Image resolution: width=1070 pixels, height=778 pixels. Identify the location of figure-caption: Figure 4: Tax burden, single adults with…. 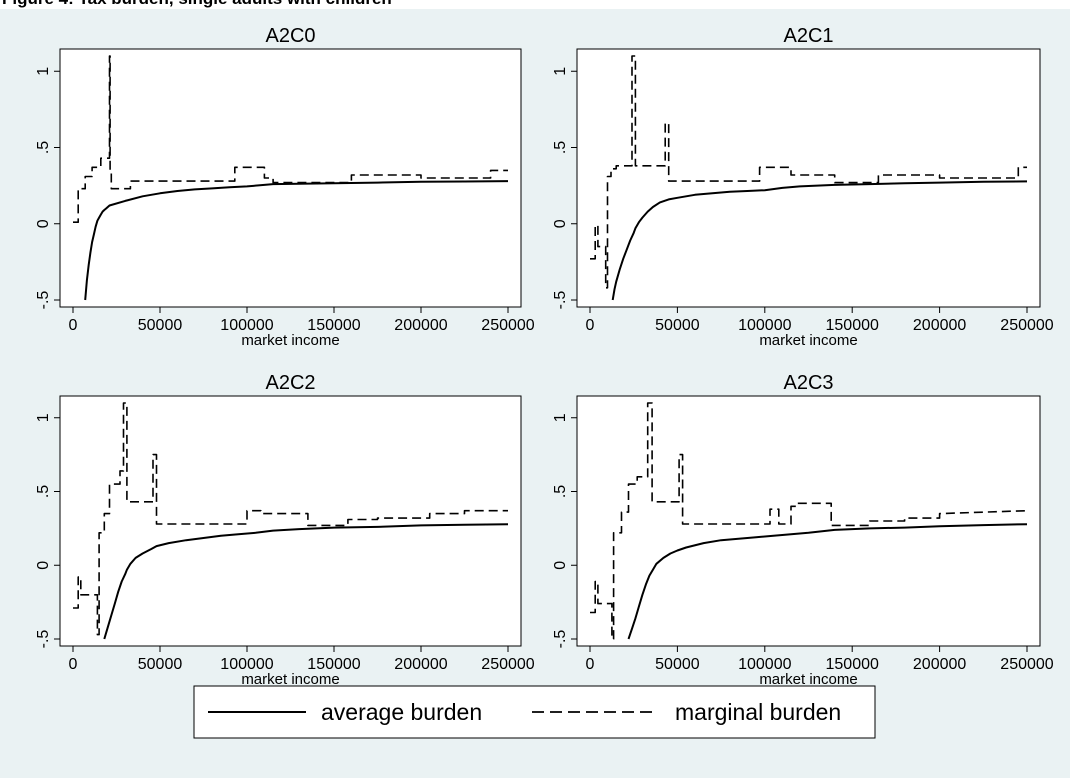
(197, 4).